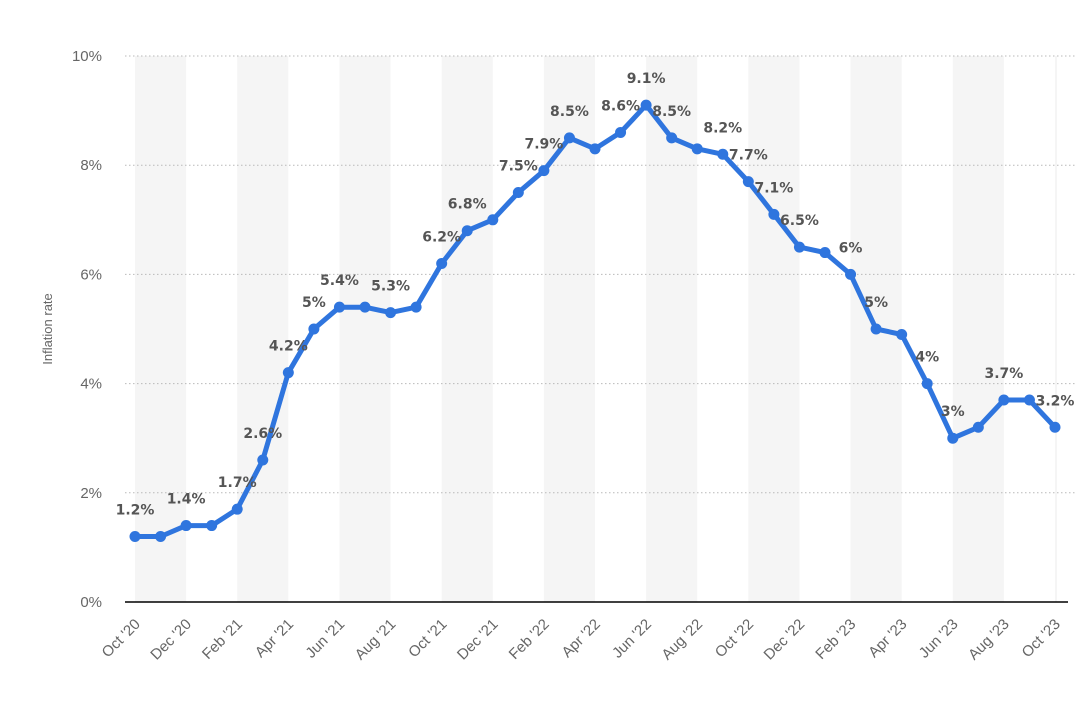  I want to click on data-label: 7.1%, so click(773, 188).